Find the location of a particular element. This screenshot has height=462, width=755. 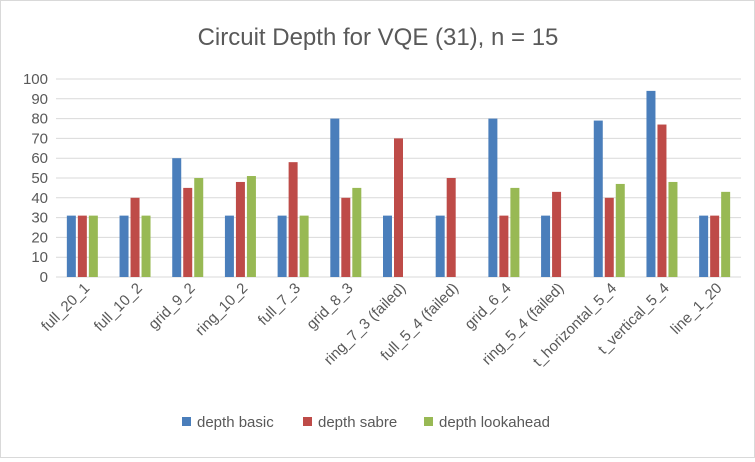

legend: depth basic depth sabre depth lookahead is located at coordinates (366, 422).